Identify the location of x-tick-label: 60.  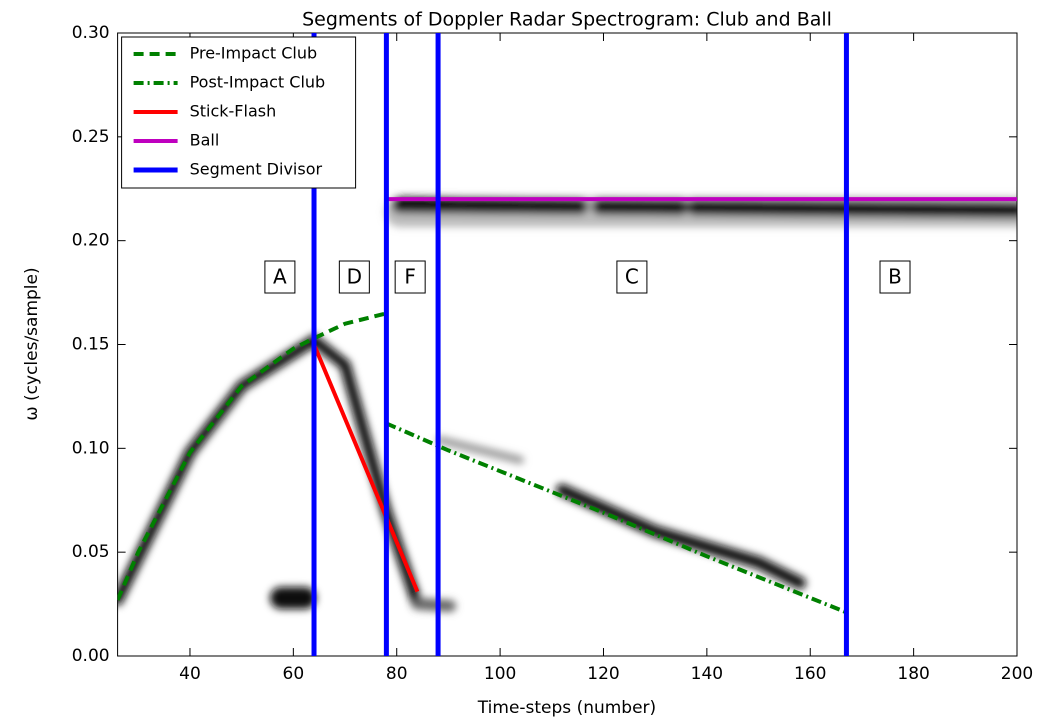
(294, 674).